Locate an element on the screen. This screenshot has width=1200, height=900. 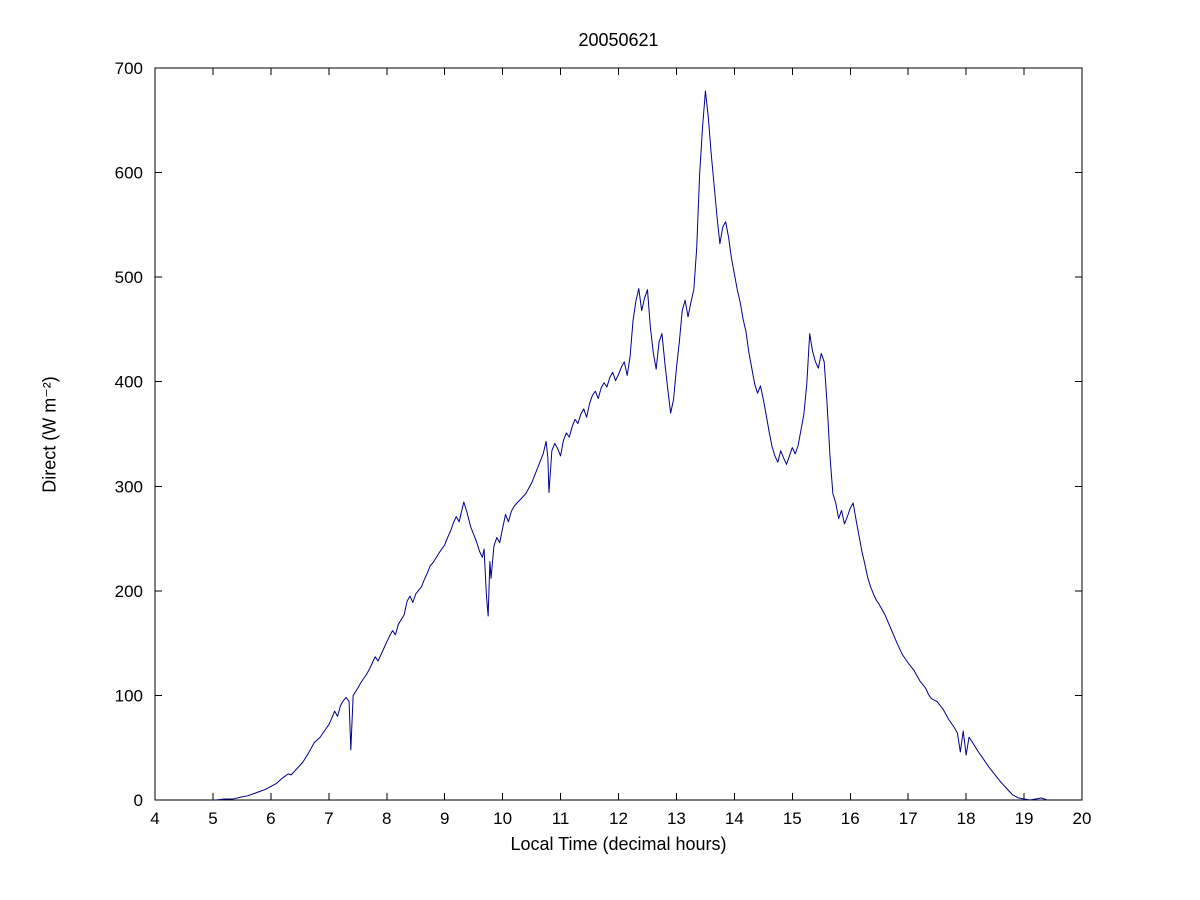
x-axis-label: Local Time (decimal hours) is located at coordinates (618, 844).